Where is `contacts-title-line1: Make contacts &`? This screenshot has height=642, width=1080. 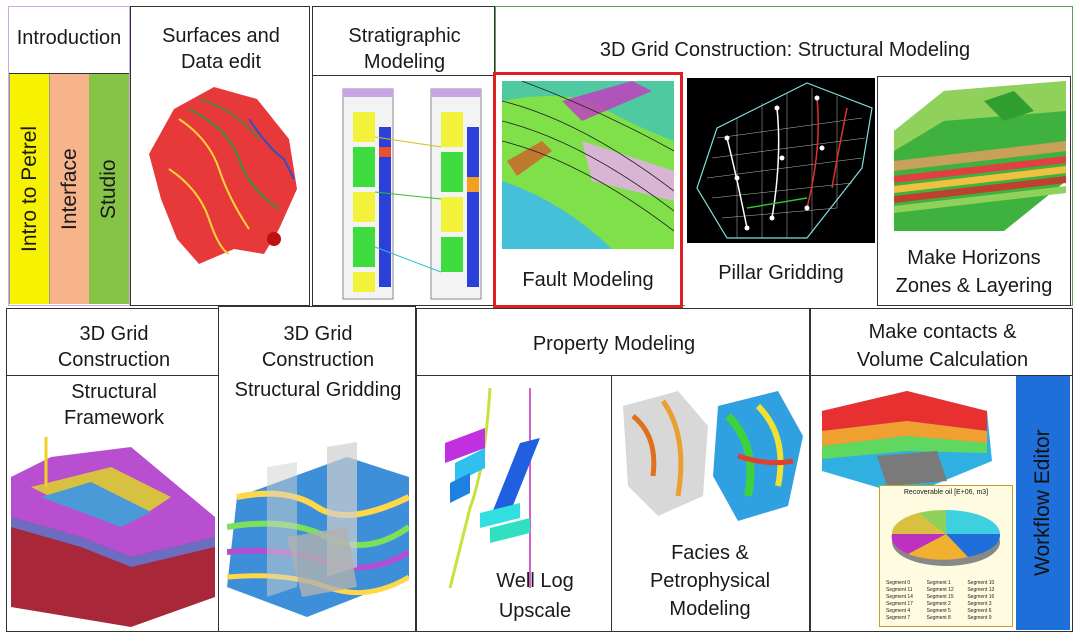
contacts-title-line1: Make contacts & is located at coordinates (942, 332).